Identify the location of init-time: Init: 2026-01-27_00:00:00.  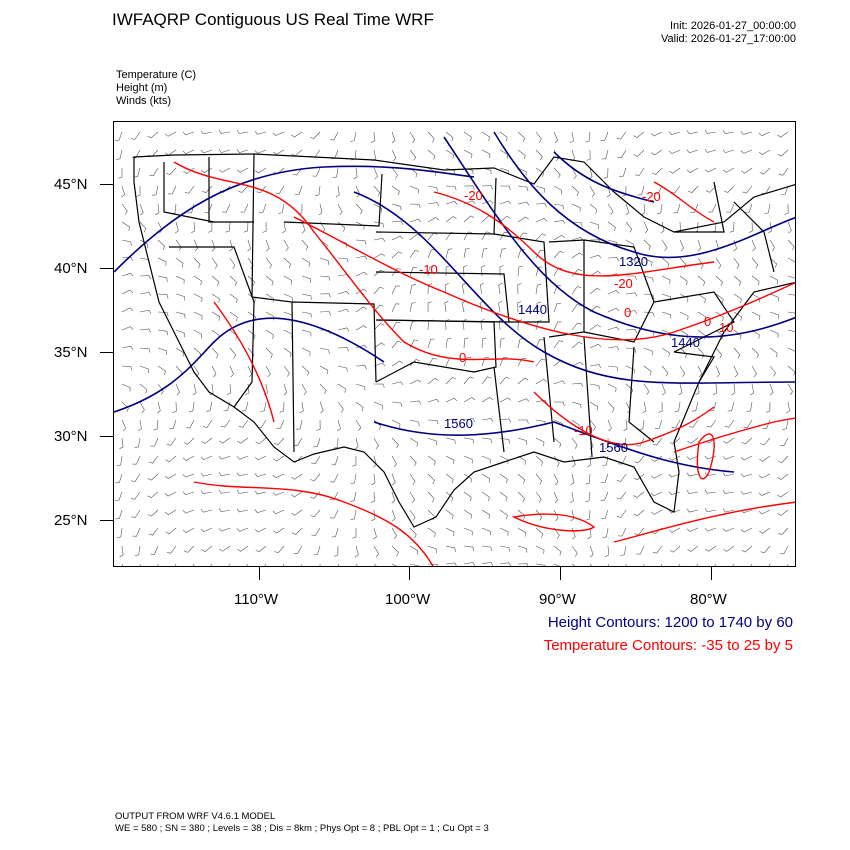
(733, 26).